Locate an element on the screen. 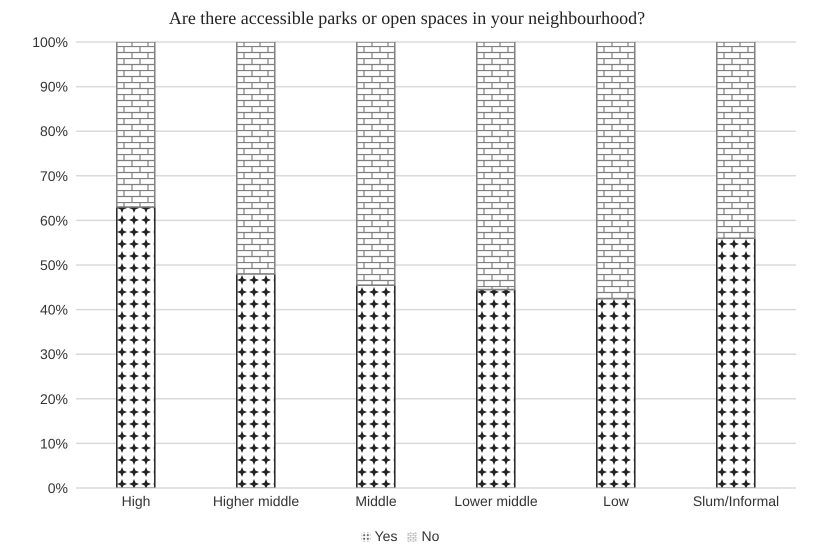  y-tick-label: 60% is located at coordinates (54, 220).